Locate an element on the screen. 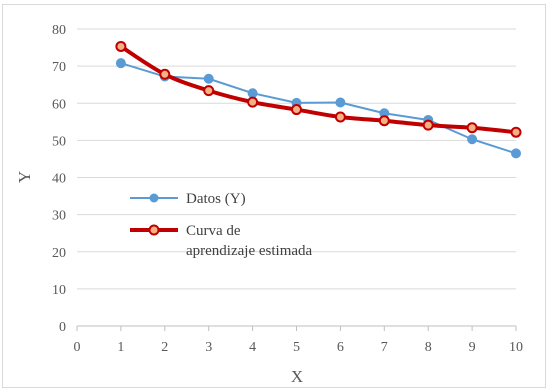 Image resolution: width=549 pixels, height=391 pixels. y-tick-label: 10 is located at coordinates (59, 290).